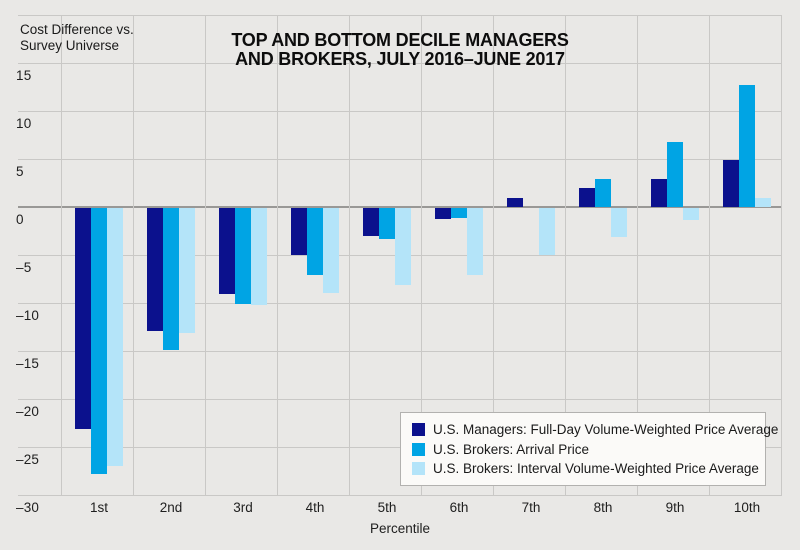  I want to click on bar-7th-series3, so click(547, 232).